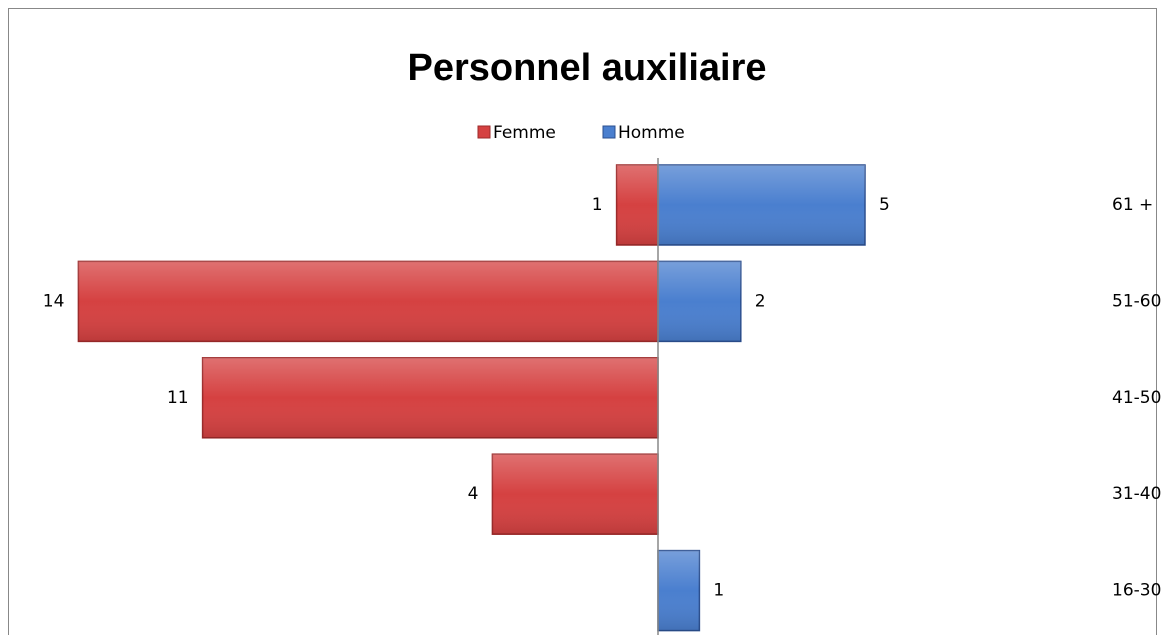 The image size is (1164, 635). I want to click on data-label: 14, so click(54, 301).